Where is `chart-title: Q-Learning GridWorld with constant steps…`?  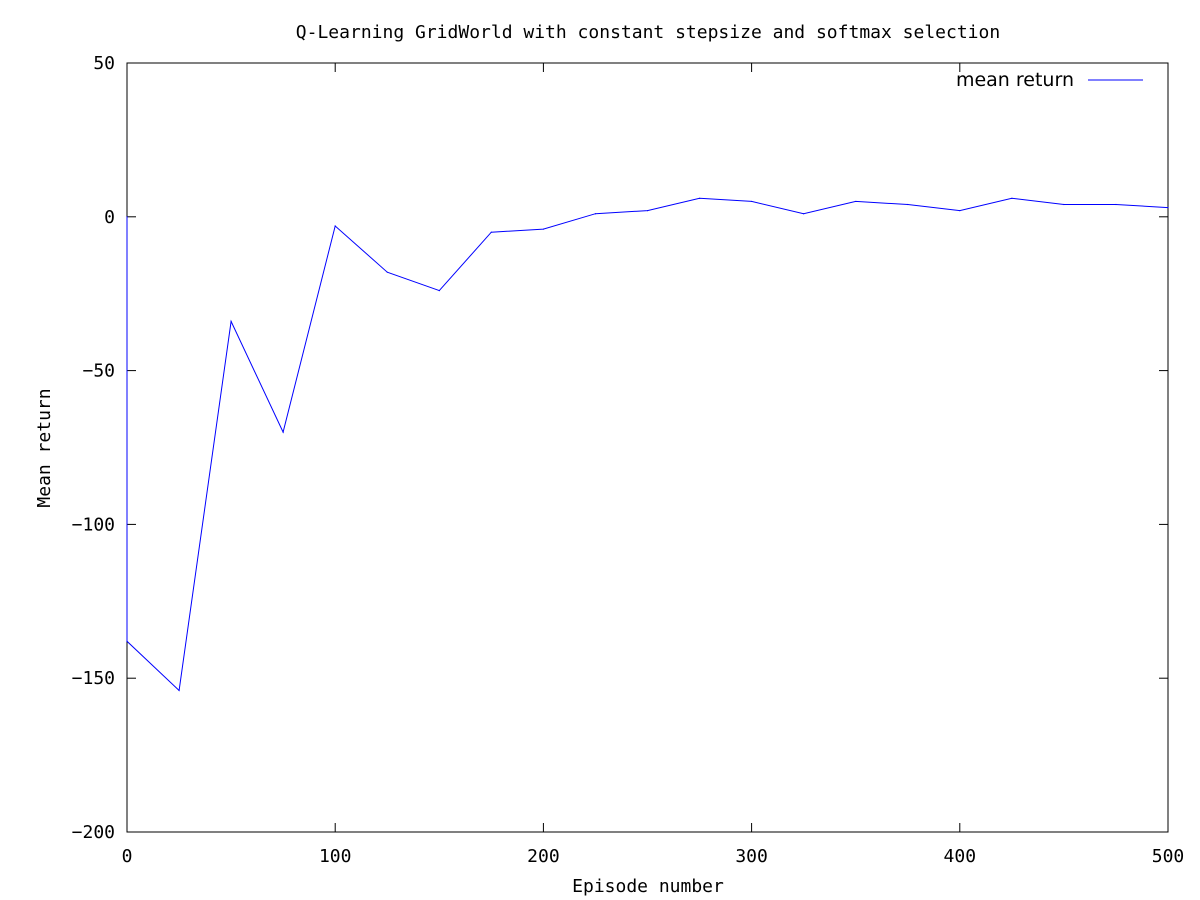 chart-title: Q-Learning GridWorld with constant steps… is located at coordinates (648, 32).